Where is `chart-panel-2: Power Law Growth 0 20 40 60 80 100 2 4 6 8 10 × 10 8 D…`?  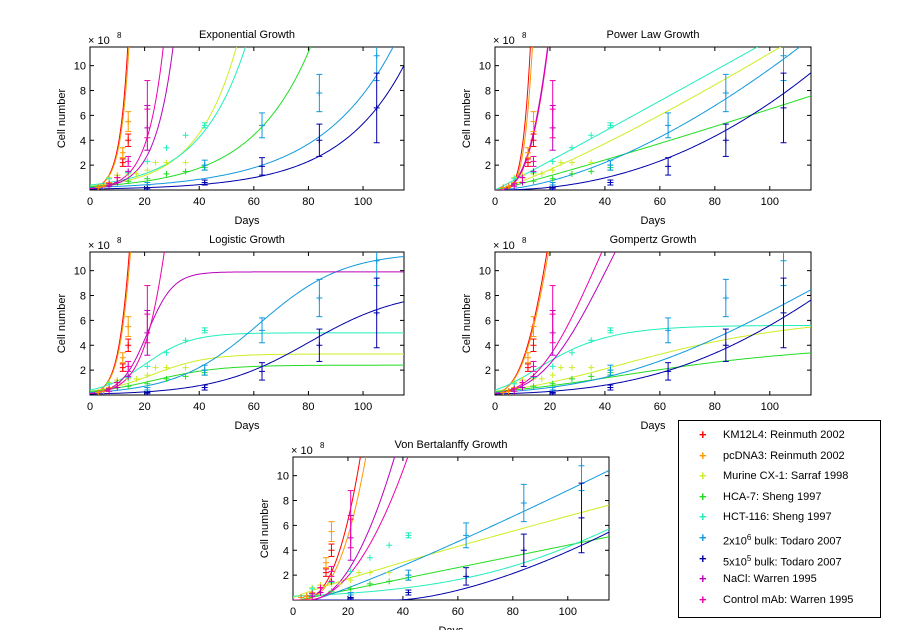 chart-panel-2: Power Law Growth 0 20 40 60 80 100 2 4 6 8 10 × 10 8 D… is located at coordinates (636, 128).